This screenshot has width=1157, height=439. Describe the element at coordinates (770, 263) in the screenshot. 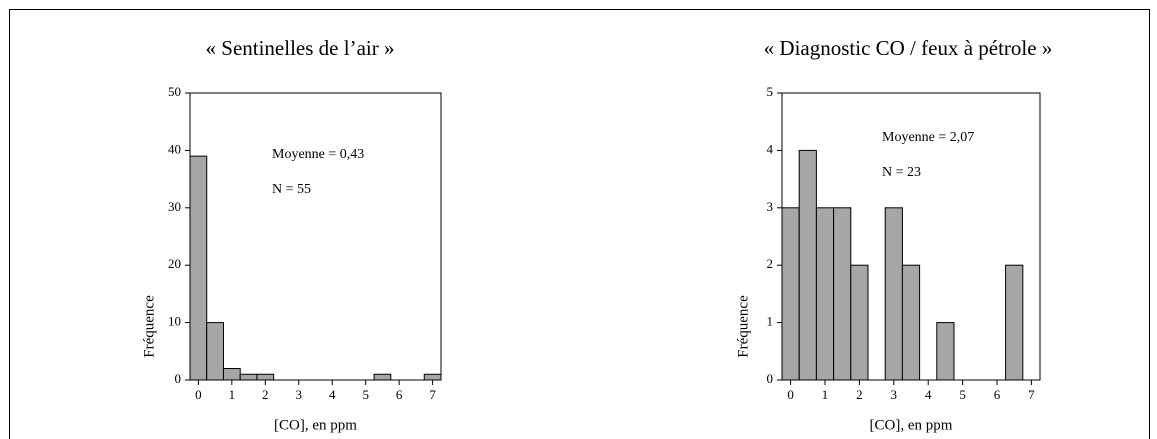

I see `y-tick-label: 2` at that location.